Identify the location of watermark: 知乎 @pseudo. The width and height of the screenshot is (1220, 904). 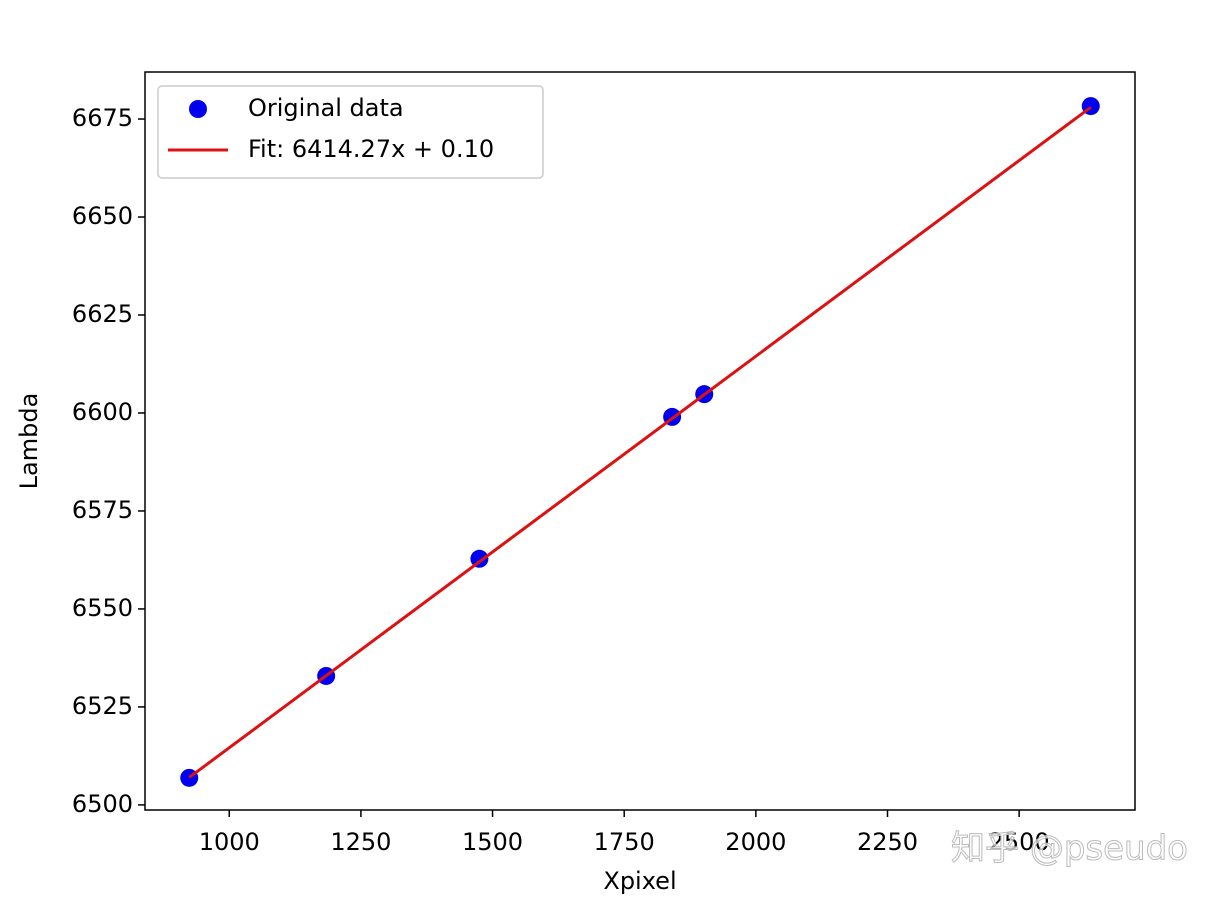
(1069, 849).